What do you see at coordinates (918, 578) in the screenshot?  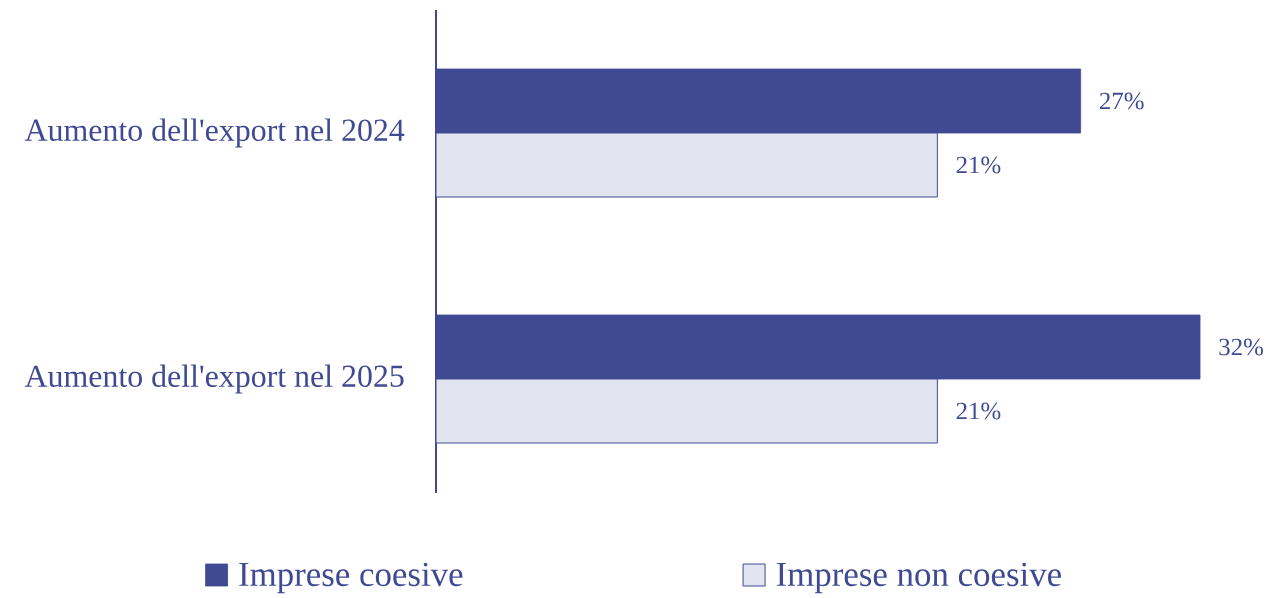 I see `legend-label: Imprese non coesive` at bounding box center [918, 578].